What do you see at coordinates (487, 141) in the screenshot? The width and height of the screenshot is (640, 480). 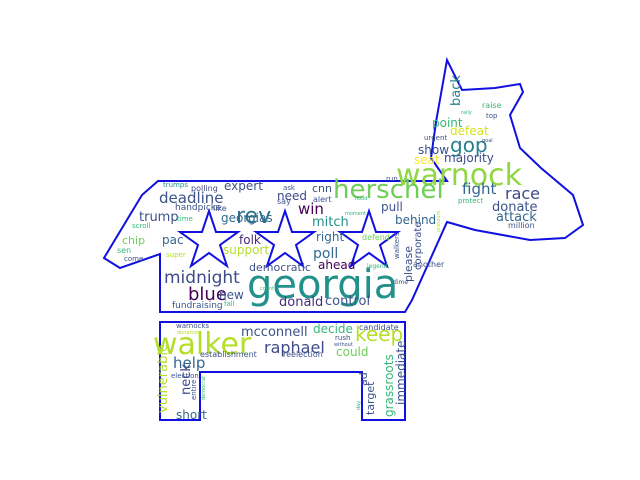 I see `word-goal: goal` at bounding box center [487, 141].